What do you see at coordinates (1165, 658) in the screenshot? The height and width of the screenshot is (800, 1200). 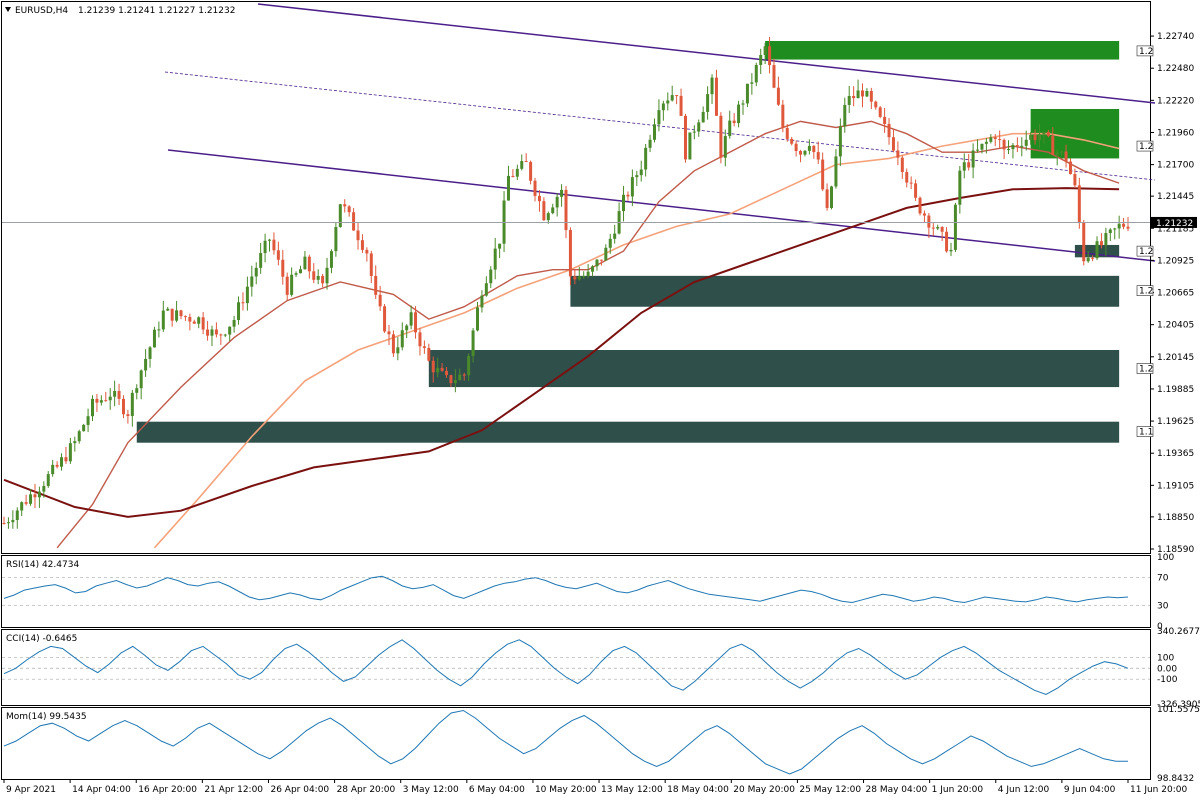 I see `cci-tick-label: 100` at bounding box center [1165, 658].